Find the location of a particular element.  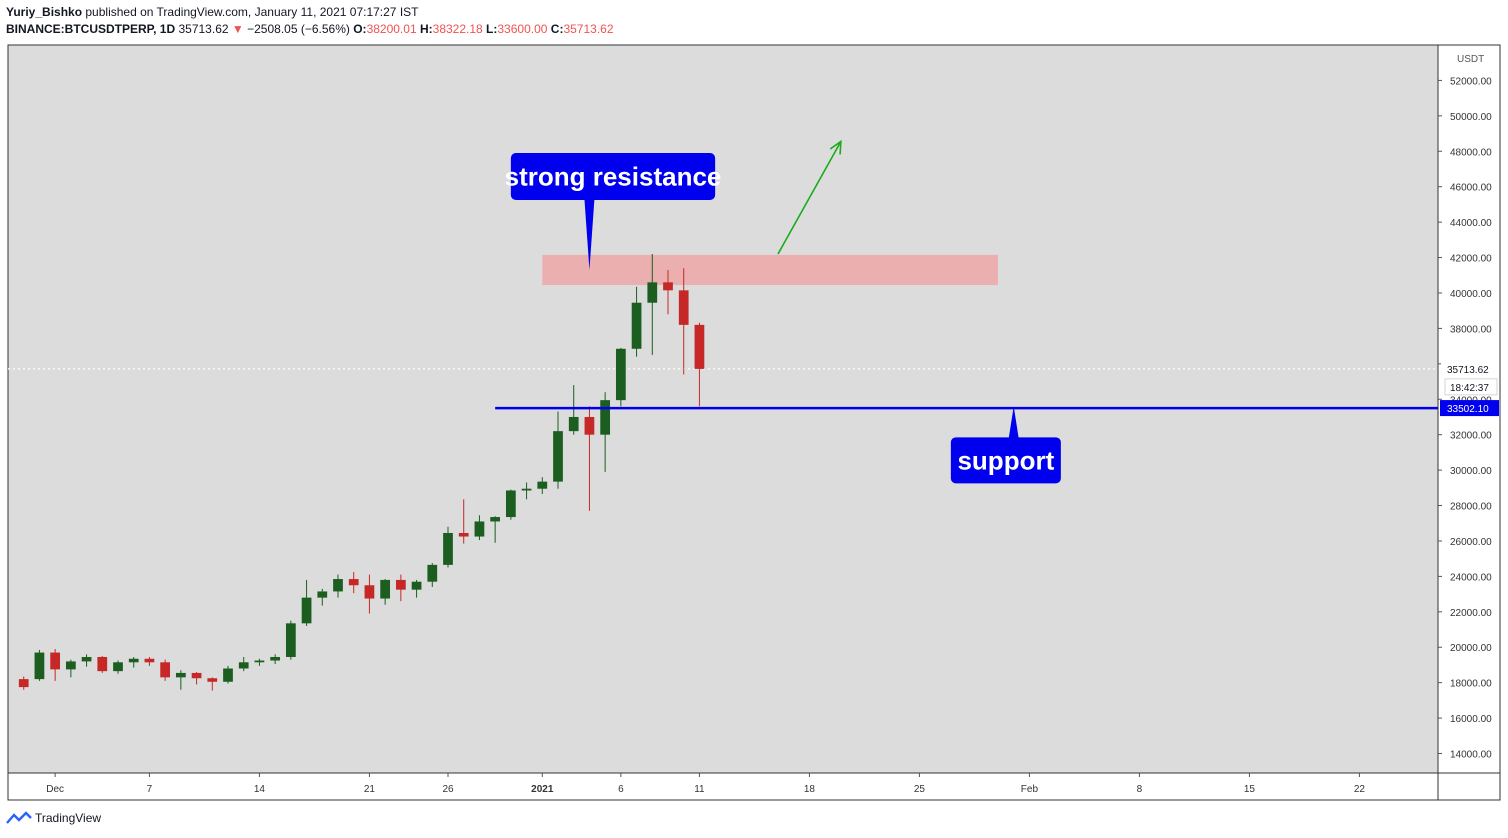

y-tick-label: 24000.00 is located at coordinates (1471, 577).